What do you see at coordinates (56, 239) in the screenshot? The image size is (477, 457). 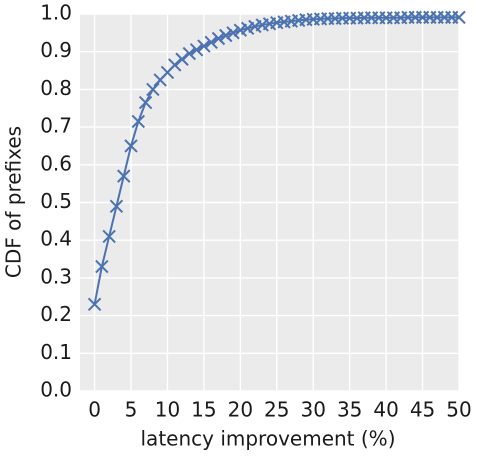 I see `y-tick-label: 0.4` at bounding box center [56, 239].